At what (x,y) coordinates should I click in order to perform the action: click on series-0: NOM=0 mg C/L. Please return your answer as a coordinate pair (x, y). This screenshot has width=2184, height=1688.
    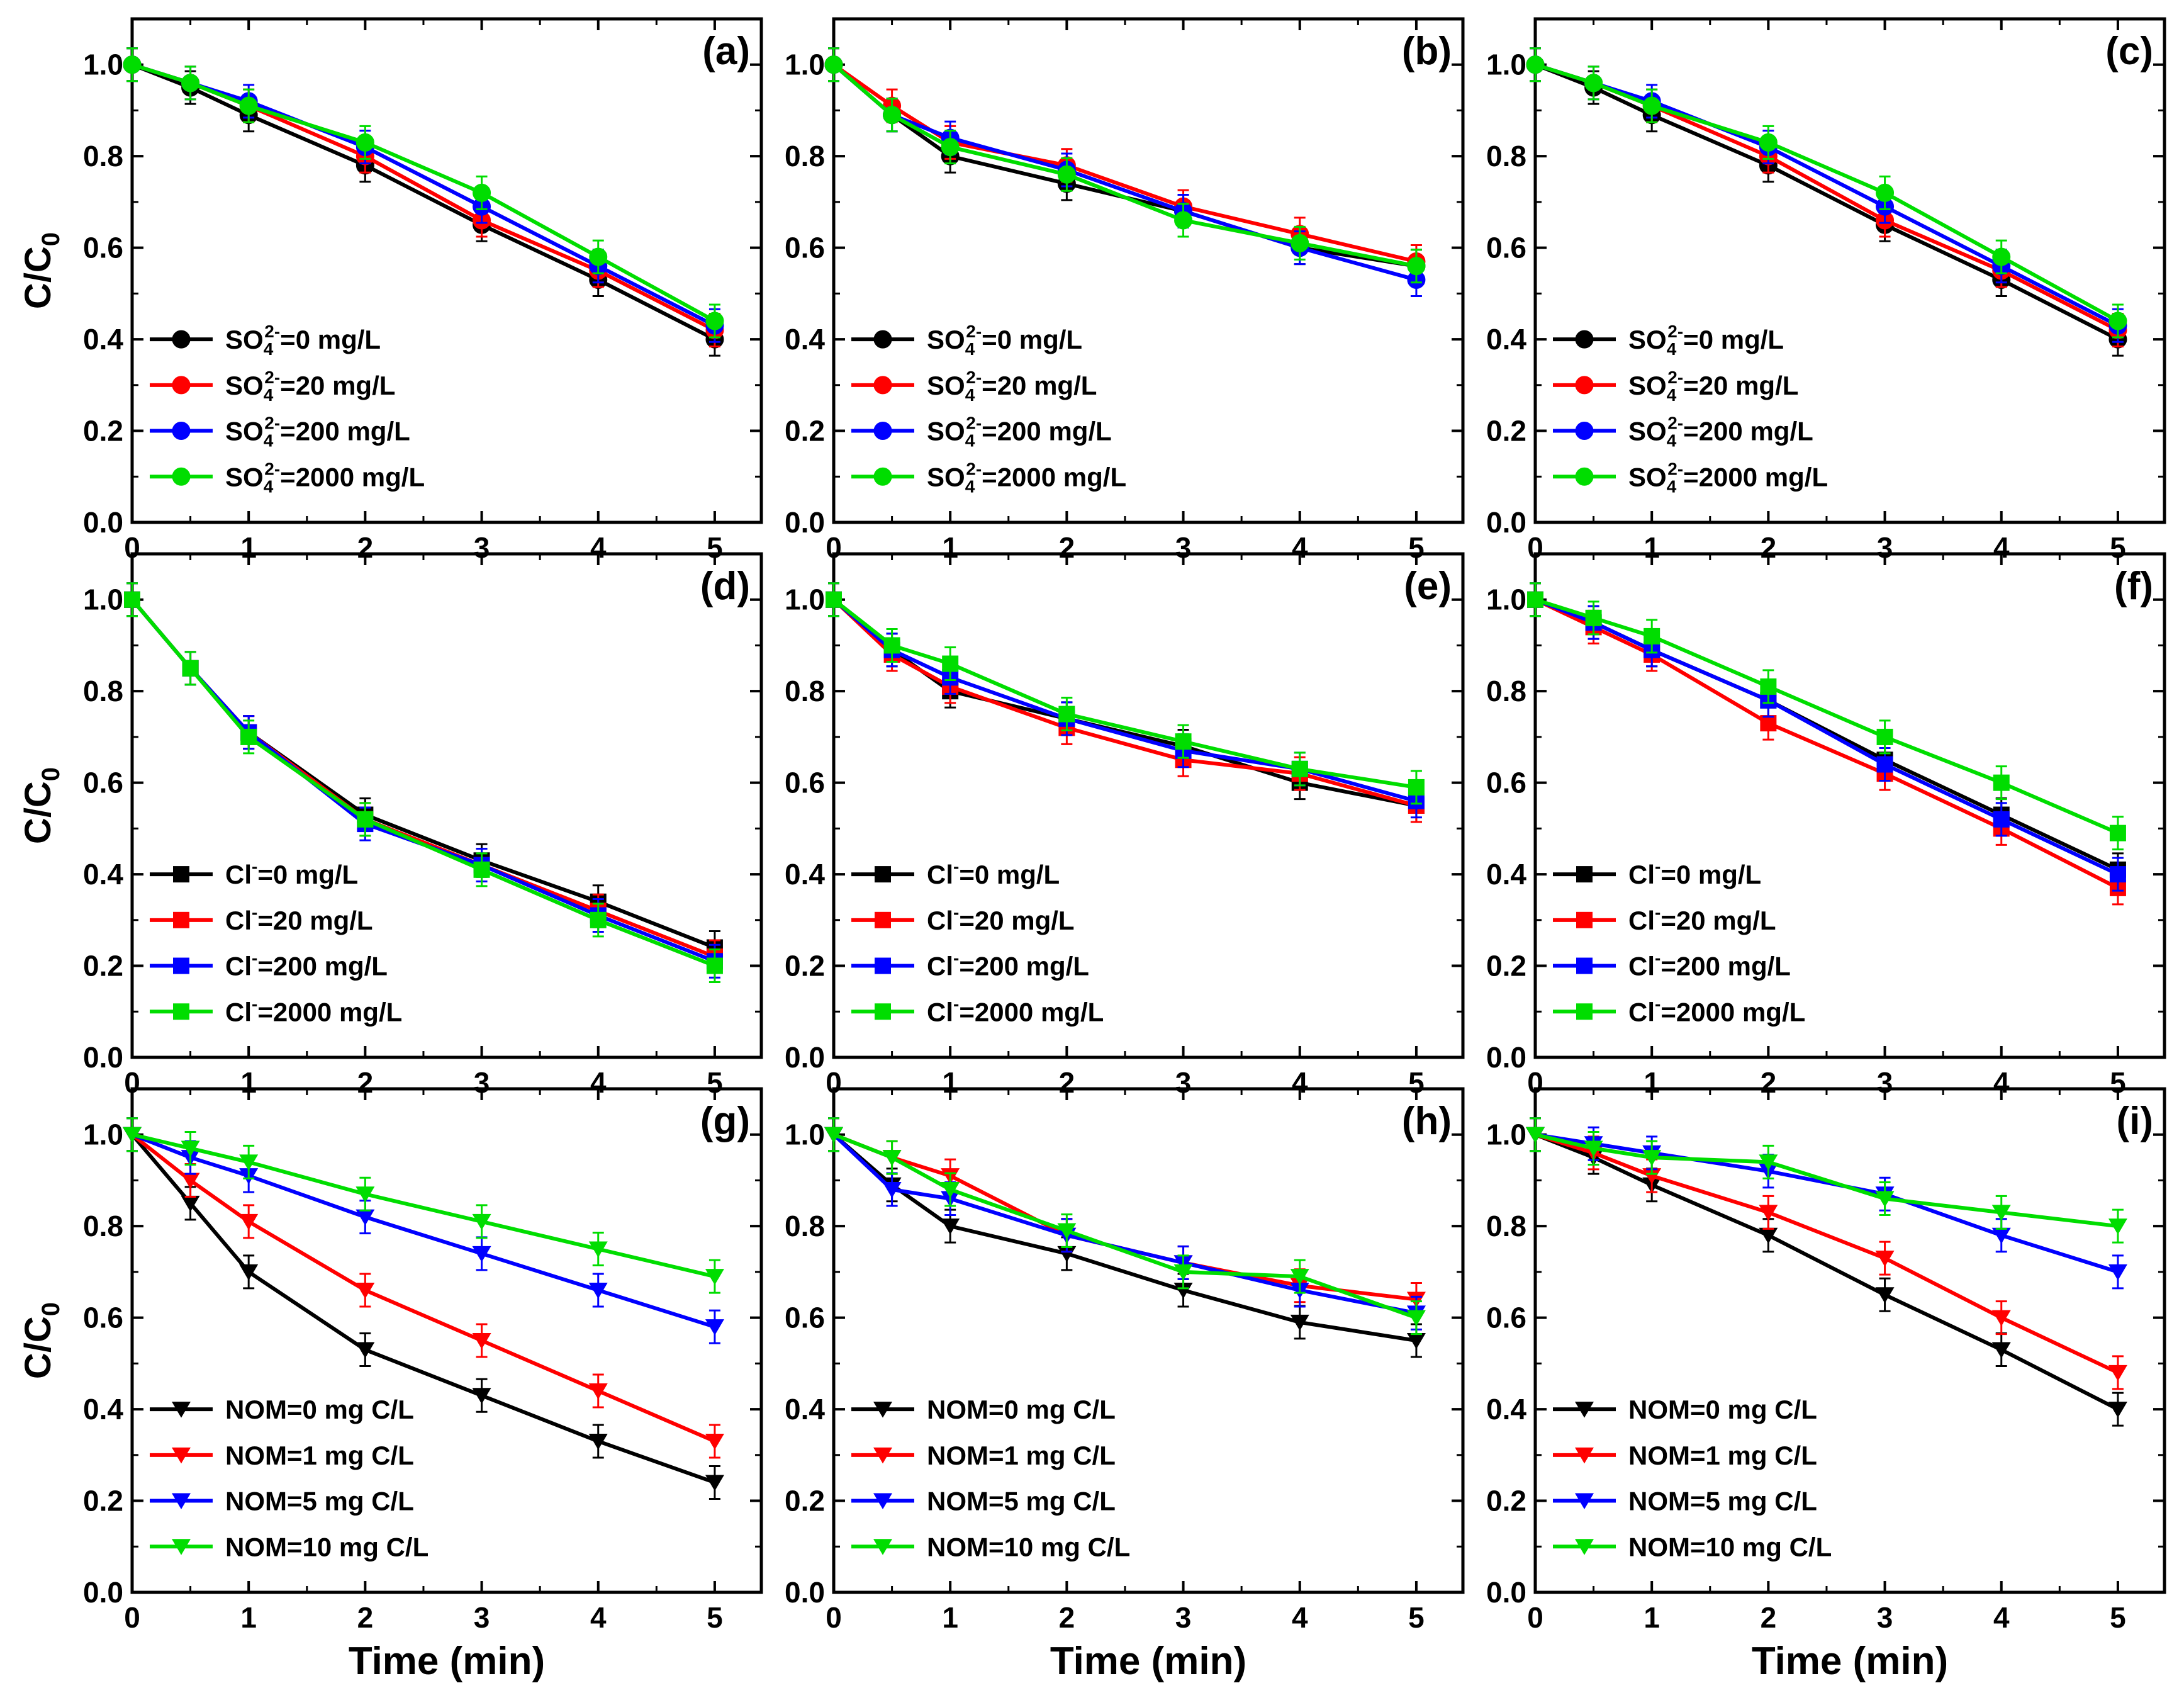
    Looking at the image, I should click on (423, 1308).